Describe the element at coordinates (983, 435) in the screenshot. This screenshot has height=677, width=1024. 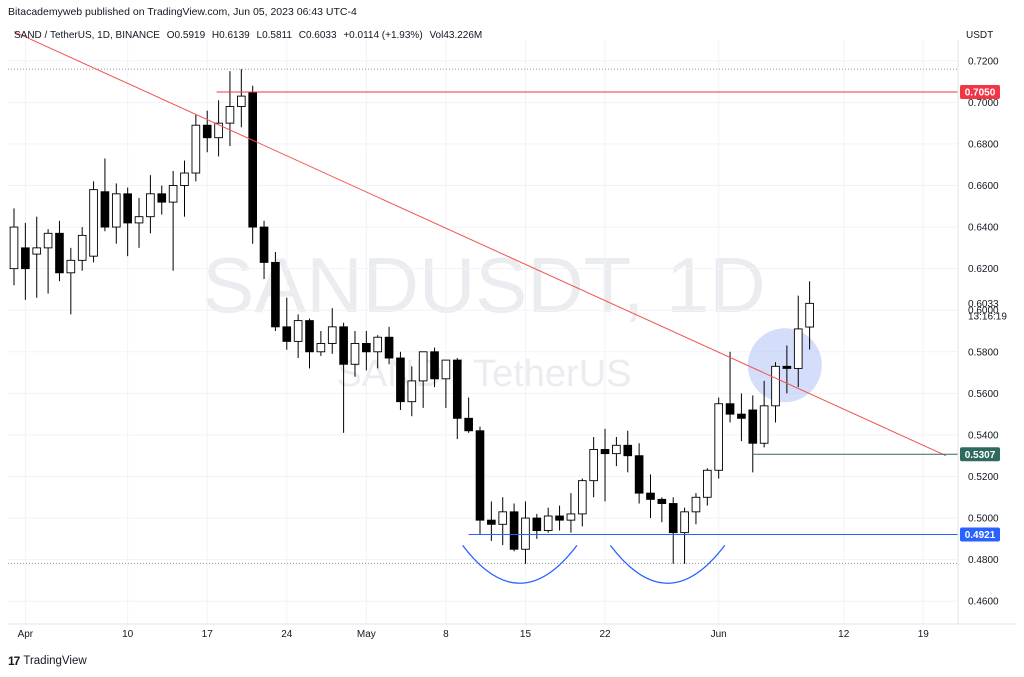
I see `price-tick-label: 0.5400` at that location.